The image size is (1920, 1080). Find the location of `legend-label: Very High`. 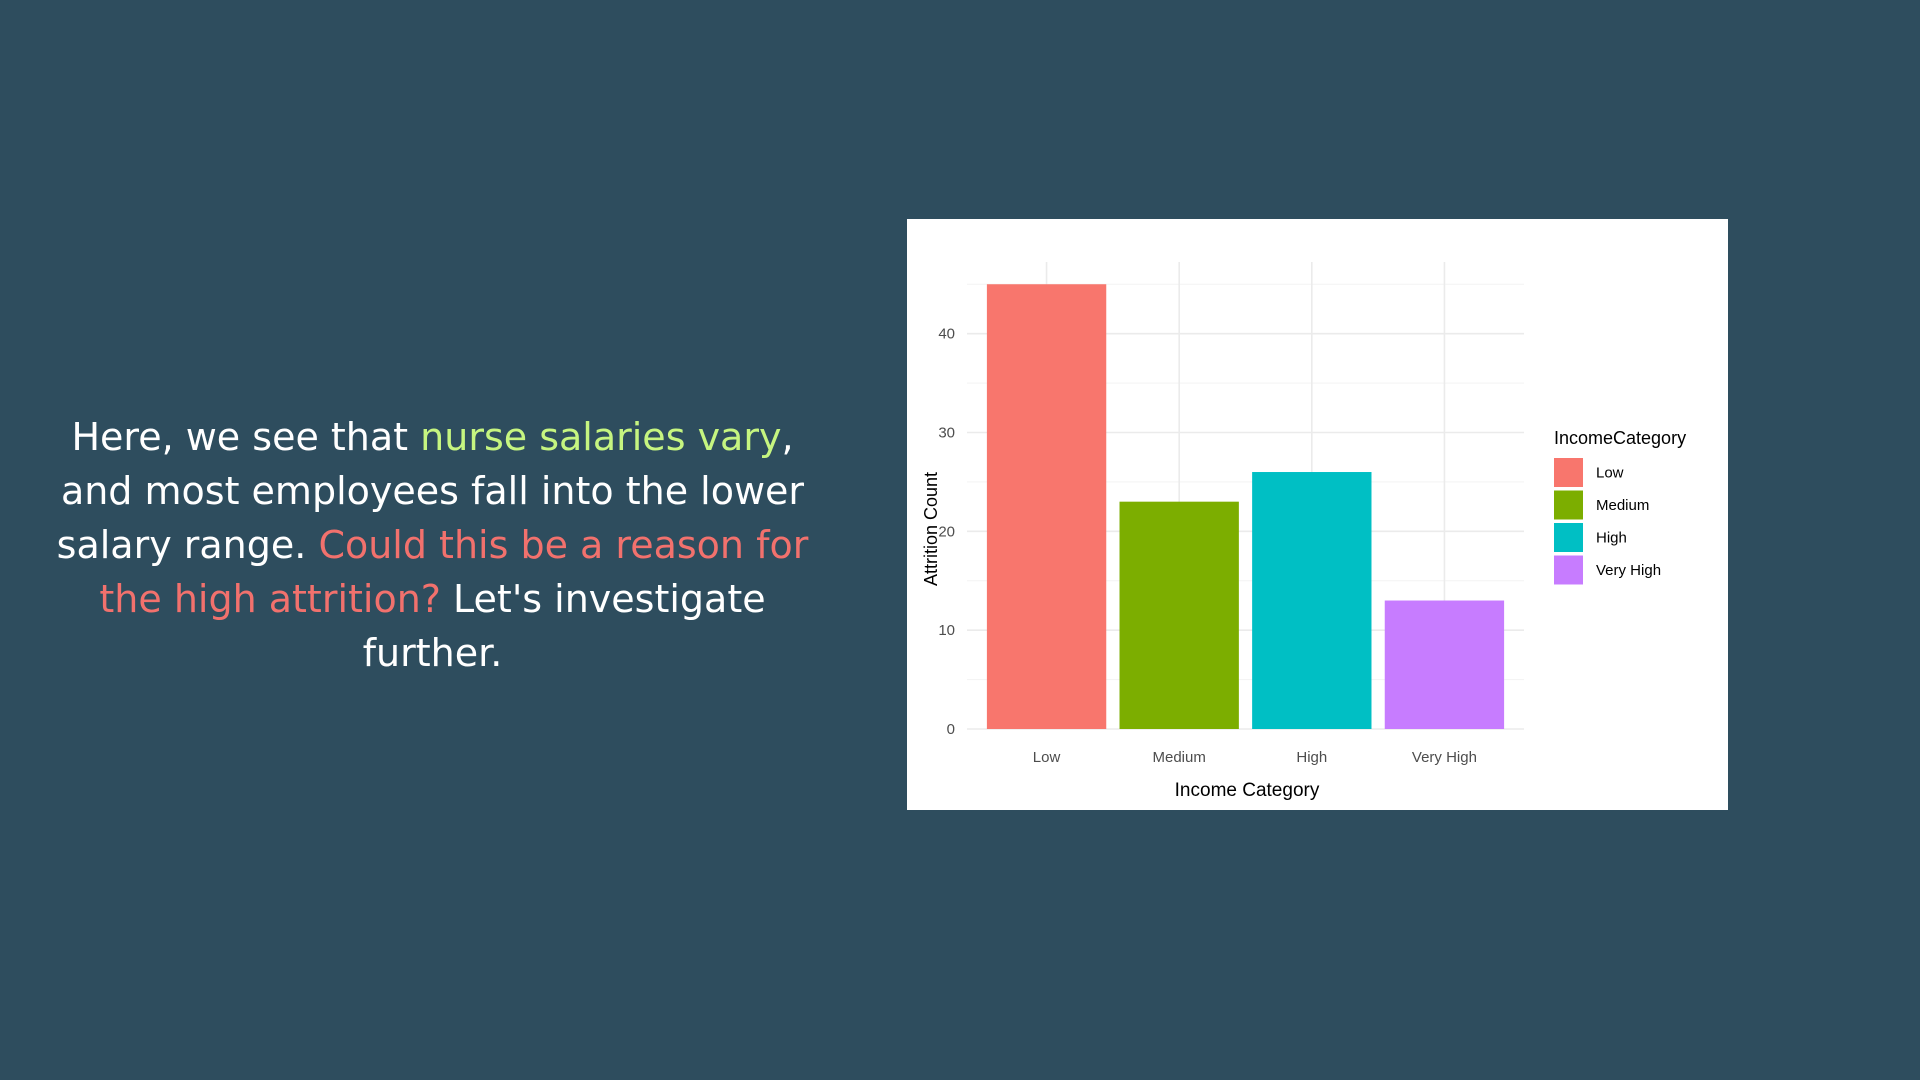

legend-label: Very High is located at coordinates (1628, 570).